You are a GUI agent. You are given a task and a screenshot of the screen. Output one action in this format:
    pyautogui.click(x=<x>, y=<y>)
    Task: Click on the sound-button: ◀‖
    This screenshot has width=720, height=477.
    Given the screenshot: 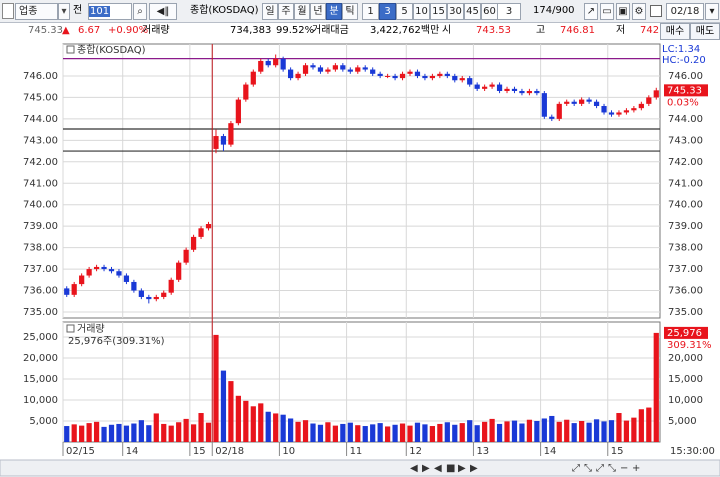 What is the action you would take?
    pyautogui.click(x=163, y=11)
    